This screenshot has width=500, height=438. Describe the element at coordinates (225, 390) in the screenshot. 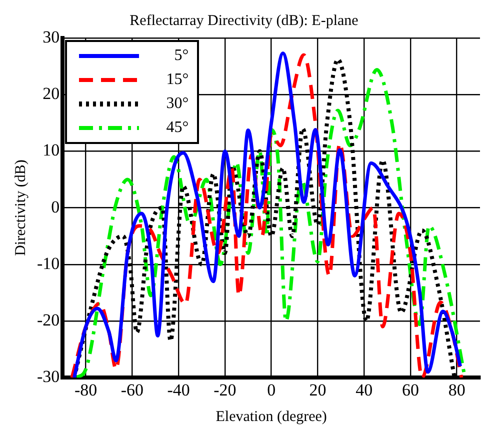

I see `x-tick-label: -20` at that location.